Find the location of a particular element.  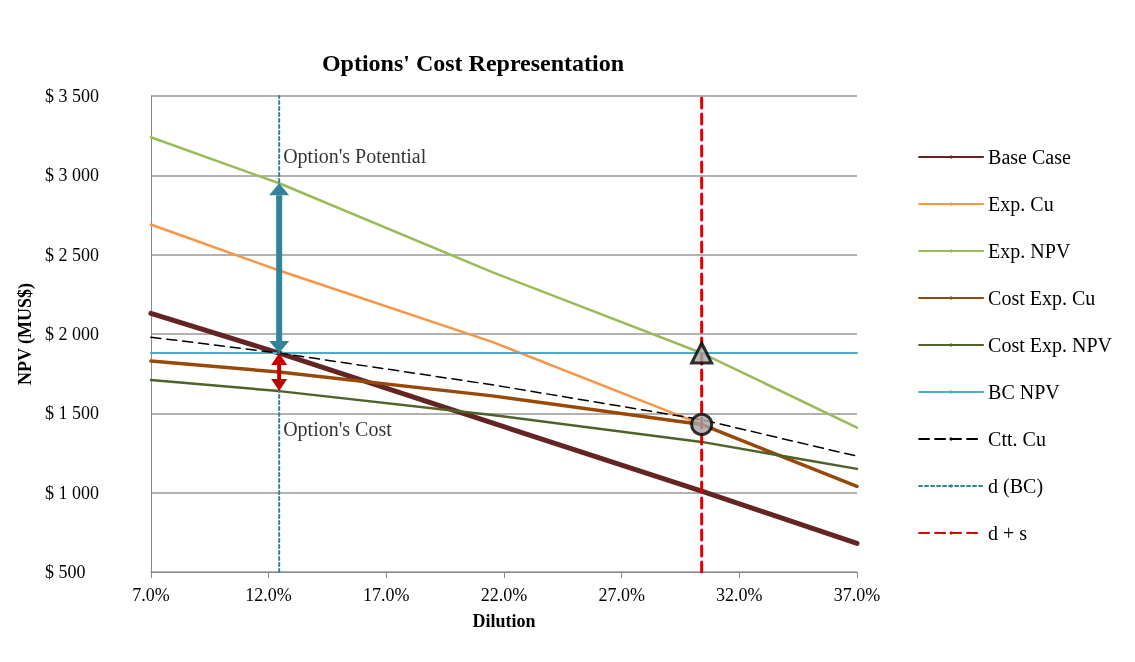

y-tick-label: $ 3 500 is located at coordinates (71, 96).